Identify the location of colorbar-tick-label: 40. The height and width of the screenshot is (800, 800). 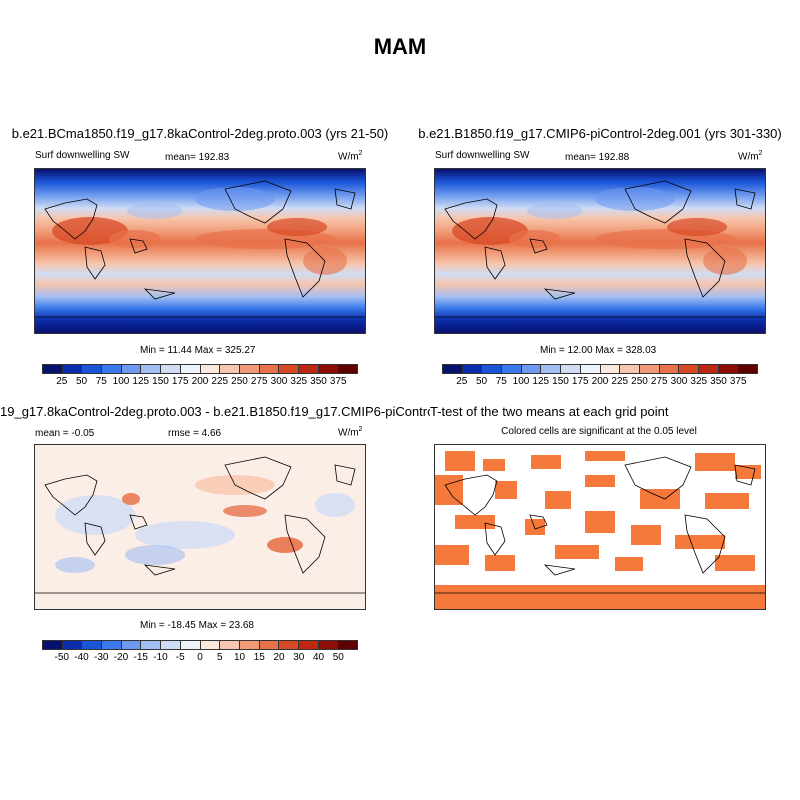
(318, 657).